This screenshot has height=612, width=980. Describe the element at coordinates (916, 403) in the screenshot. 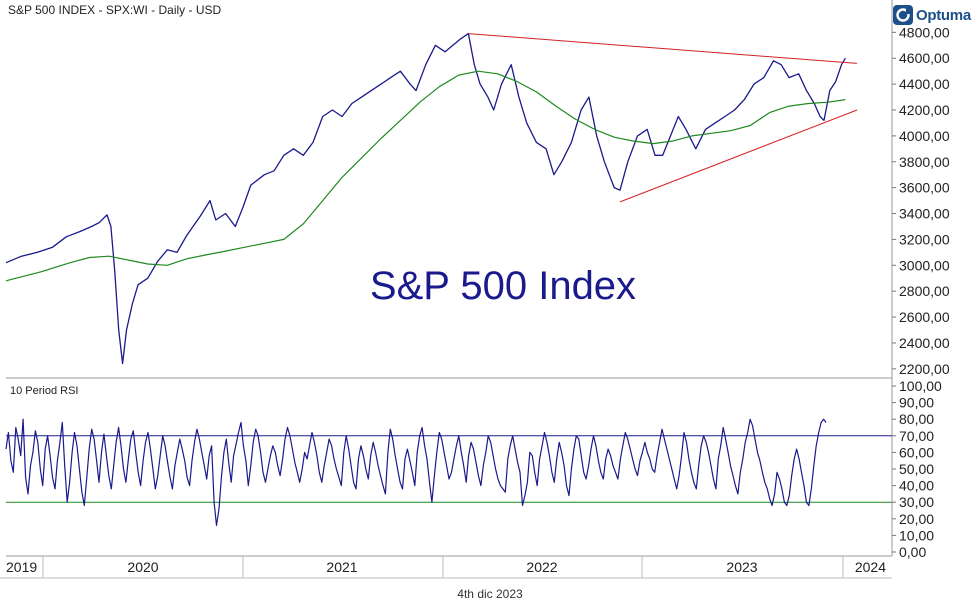

I see `rsi-axis-tick-label: 90,00` at that location.